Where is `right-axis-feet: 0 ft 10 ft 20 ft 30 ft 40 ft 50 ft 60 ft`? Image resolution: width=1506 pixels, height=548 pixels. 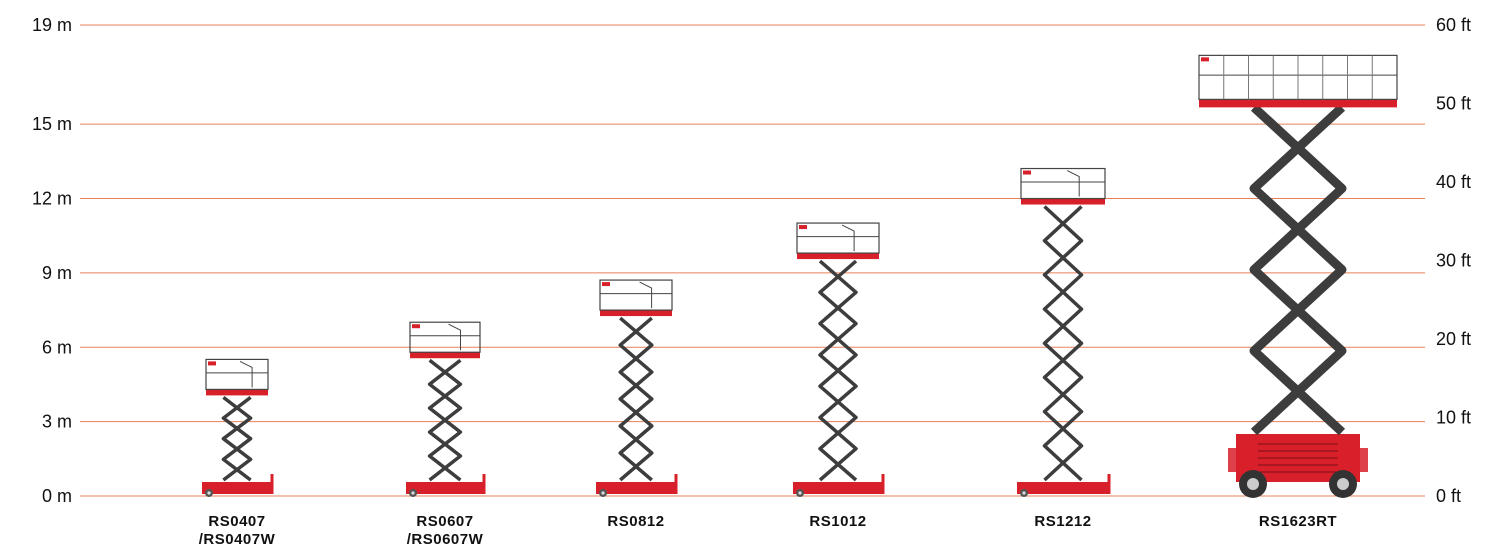 right-axis-feet: 0 ft 10 ft 20 ft 30 ft 40 ft 50 ft 60 ft is located at coordinates (1453, 260).